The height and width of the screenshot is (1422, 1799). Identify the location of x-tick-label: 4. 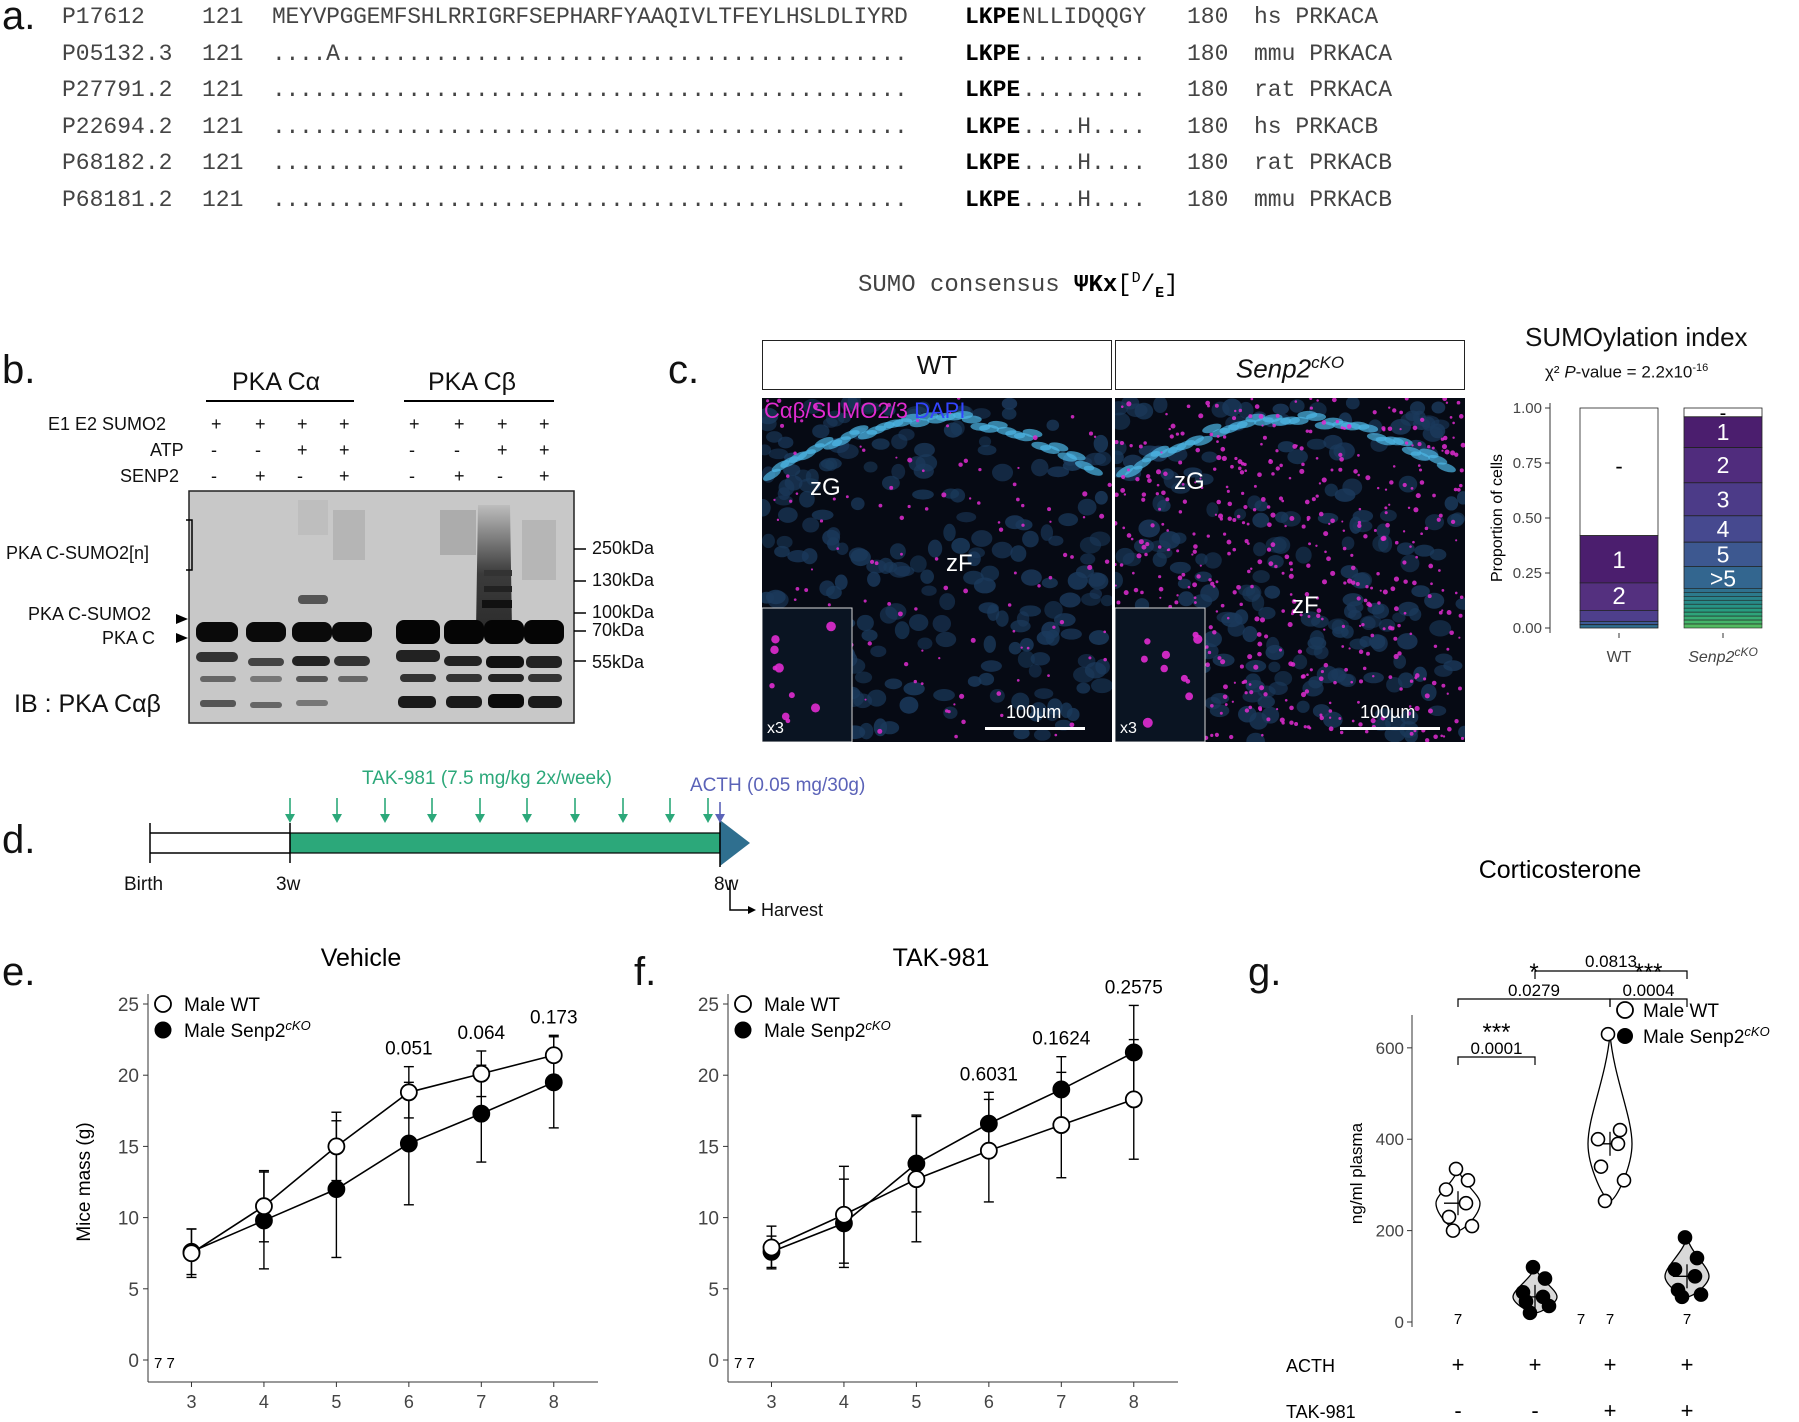
(264, 1402).